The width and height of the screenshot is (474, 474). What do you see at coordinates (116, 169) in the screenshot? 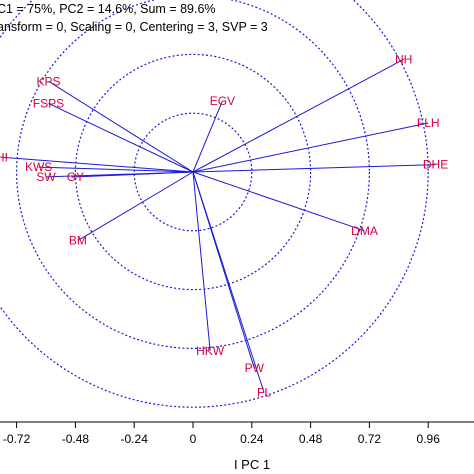
I see `vector-kws` at bounding box center [116, 169].